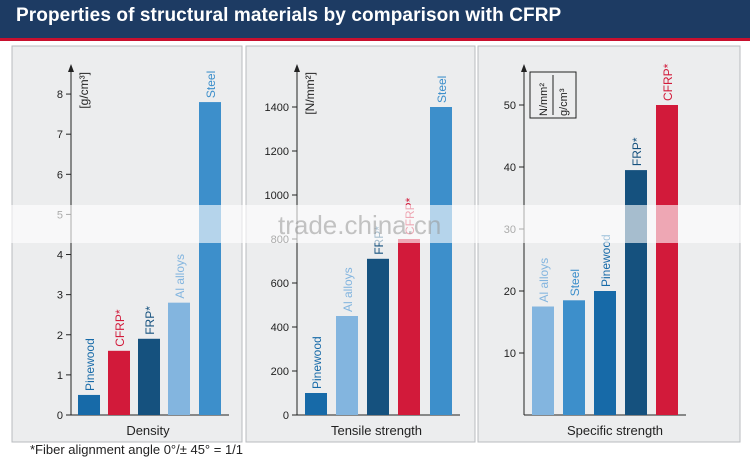 This screenshot has width=750, height=470. I want to click on y-unit-label: [N/mm²], so click(310, 93).